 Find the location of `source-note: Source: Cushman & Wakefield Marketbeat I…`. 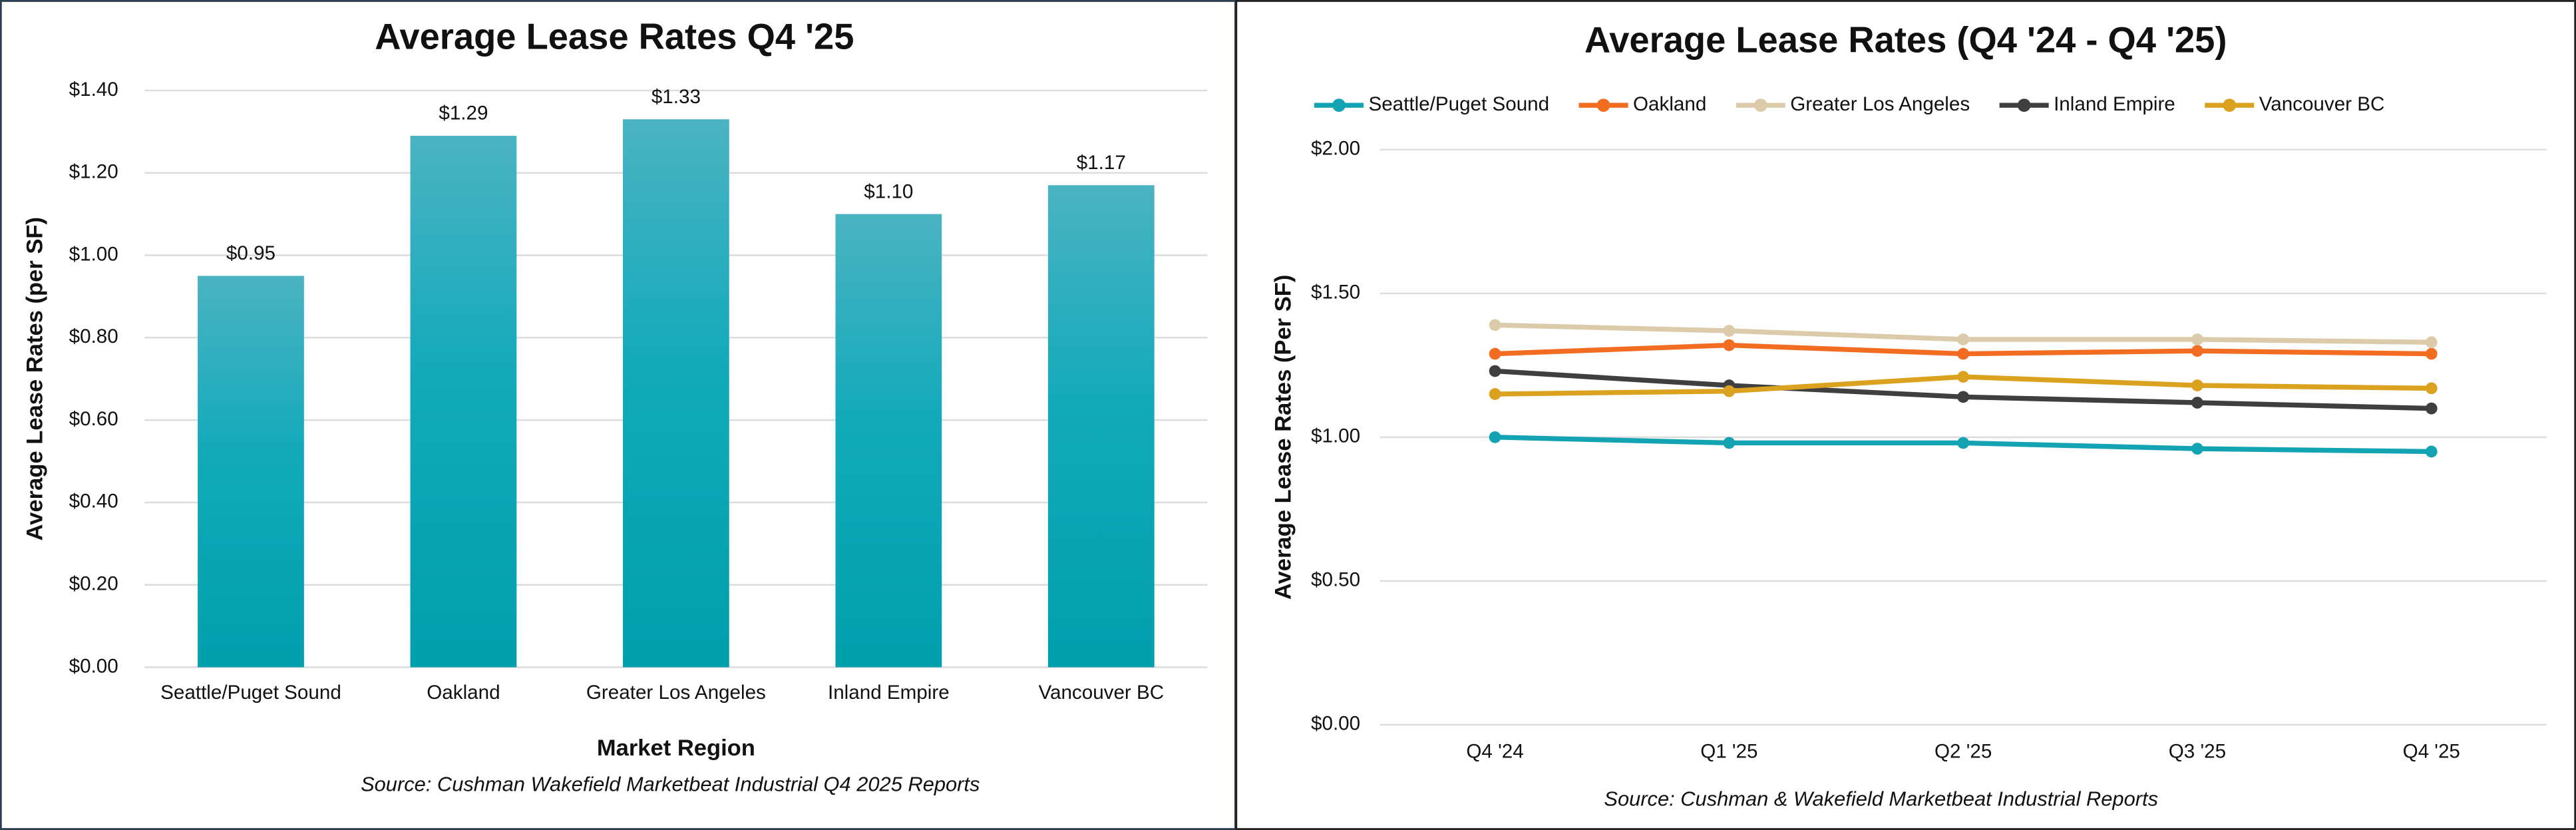

source-note: Source: Cushman & Wakefield Marketbeat I… is located at coordinates (1881, 799).